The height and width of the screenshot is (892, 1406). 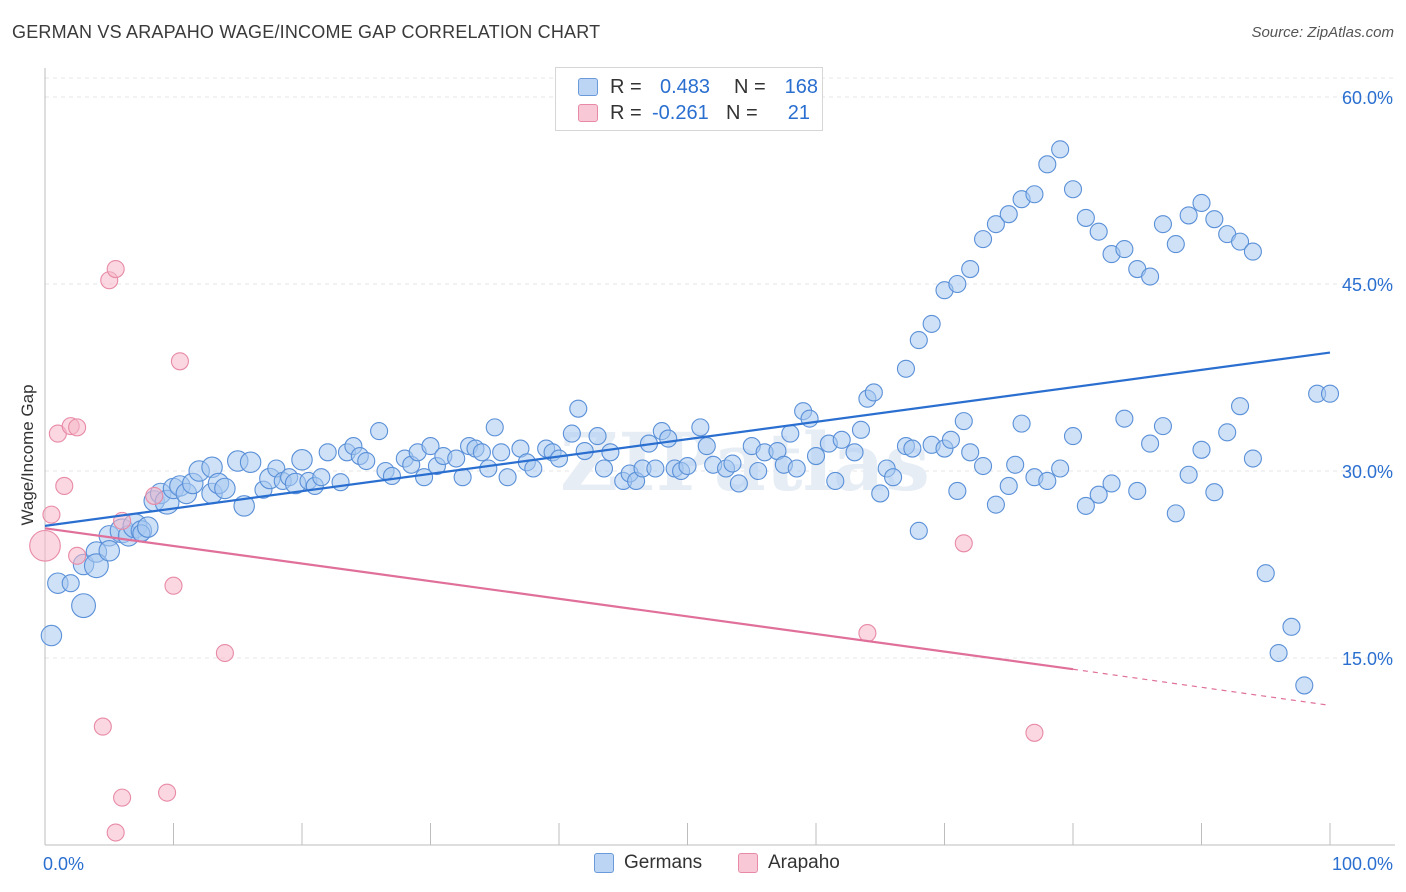 I want to click on legend-item-germans: Germans, so click(x=648, y=863).